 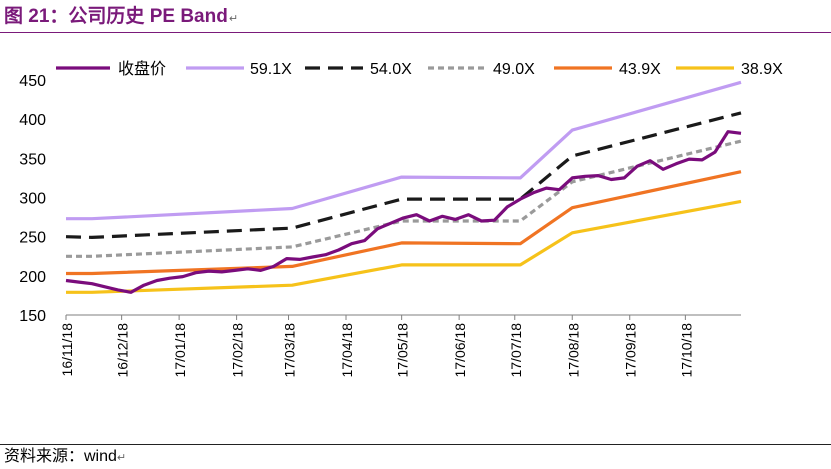 What do you see at coordinates (271, 69) in the screenshot?
I see `legend-label-1: 59.1X` at bounding box center [271, 69].